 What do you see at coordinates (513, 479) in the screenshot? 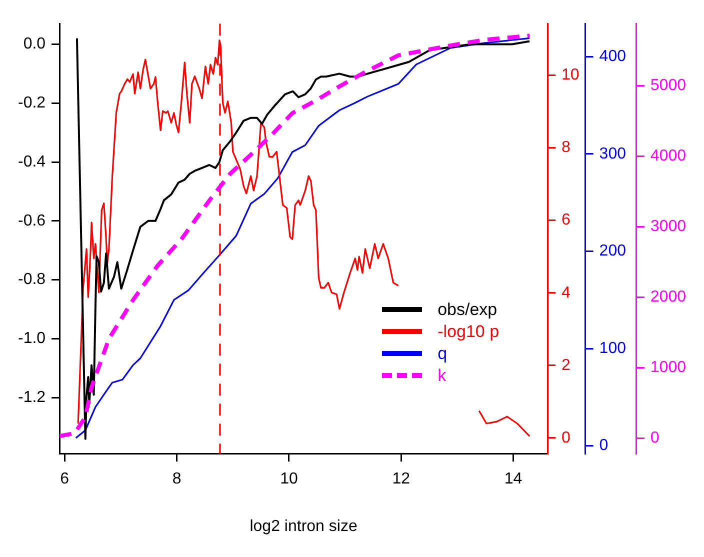
I see `x-tick-label: 14` at bounding box center [513, 479].